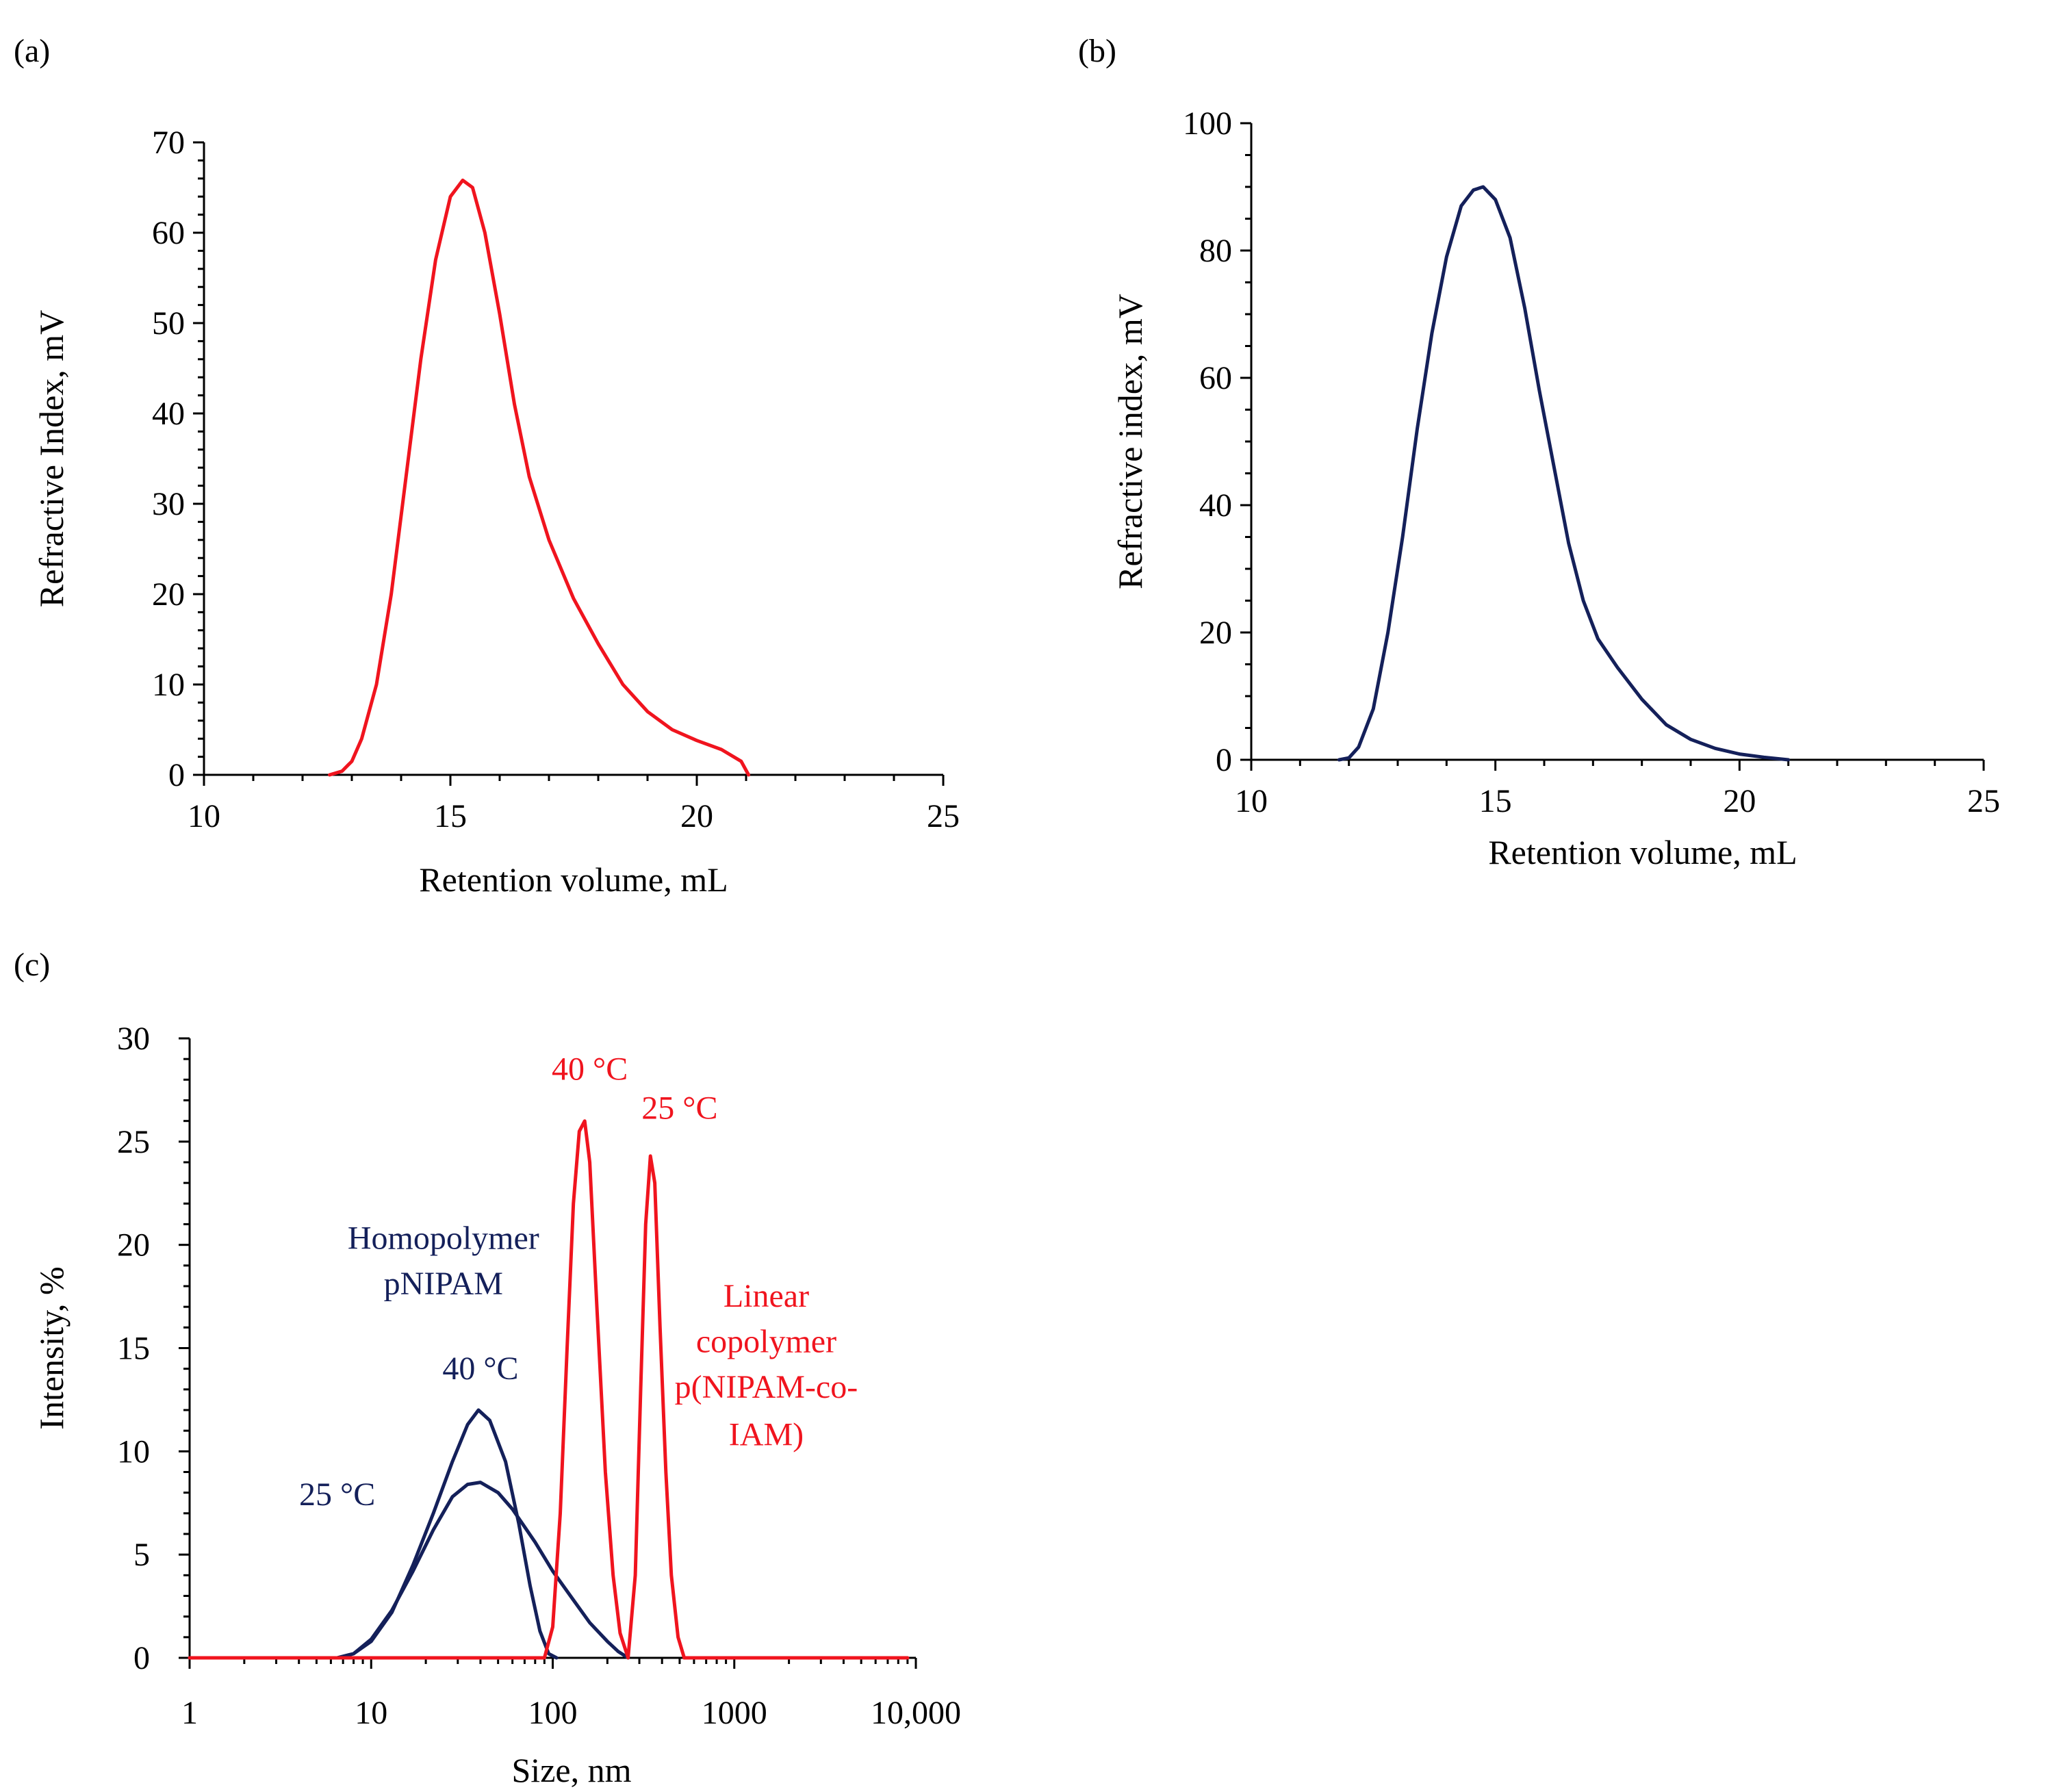 This screenshot has height=1792, width=2061. Describe the element at coordinates (553, 1713) in the screenshot. I see `x-tick-label: 100` at that location.